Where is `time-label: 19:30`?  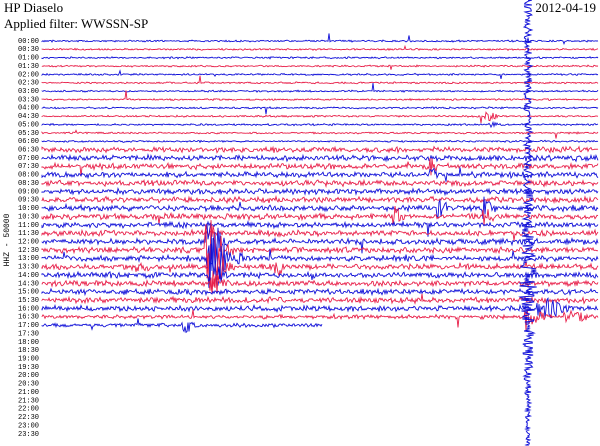
time-label: 19:30 is located at coordinates (28, 368).